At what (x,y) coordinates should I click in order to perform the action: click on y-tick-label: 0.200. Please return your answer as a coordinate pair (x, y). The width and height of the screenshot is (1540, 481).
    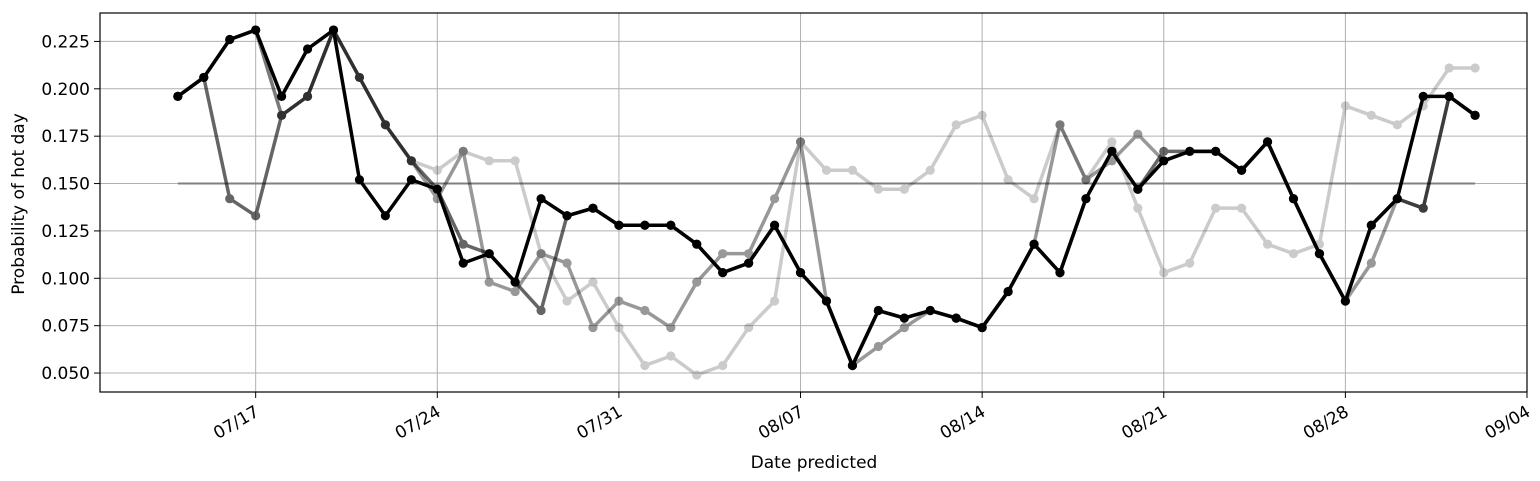
    Looking at the image, I should click on (65, 90).